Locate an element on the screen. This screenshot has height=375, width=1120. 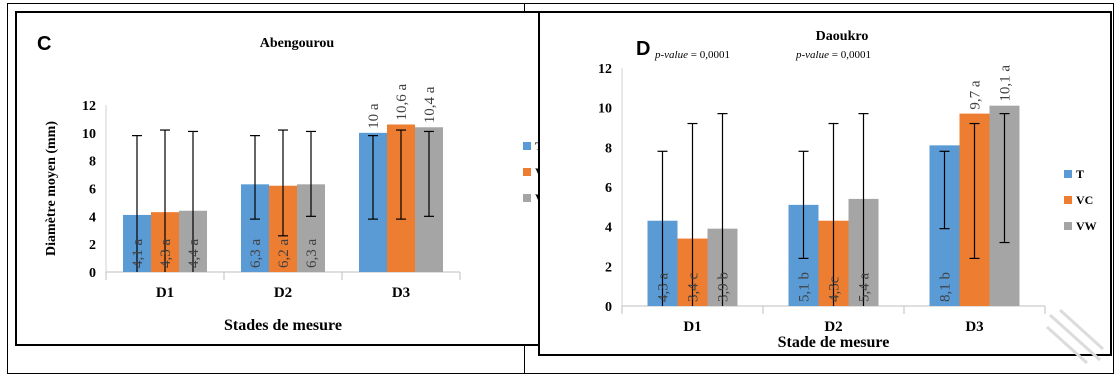
chart-title: Abengourou is located at coordinates (297, 43).